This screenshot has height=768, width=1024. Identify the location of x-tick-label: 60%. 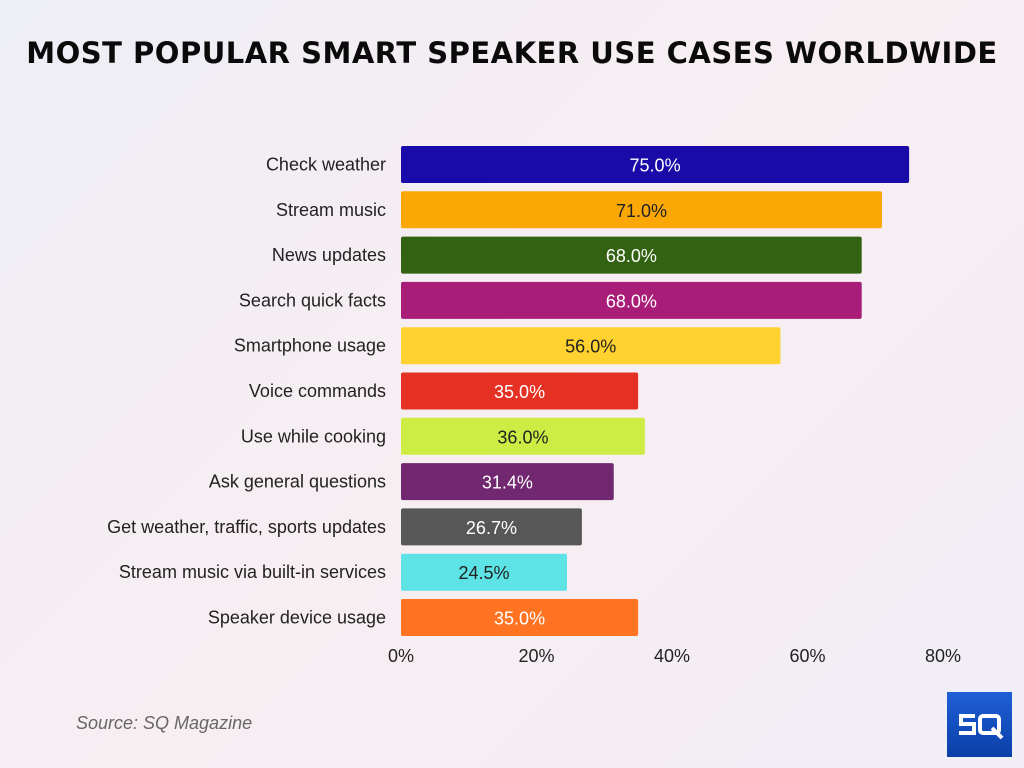
(807, 656).